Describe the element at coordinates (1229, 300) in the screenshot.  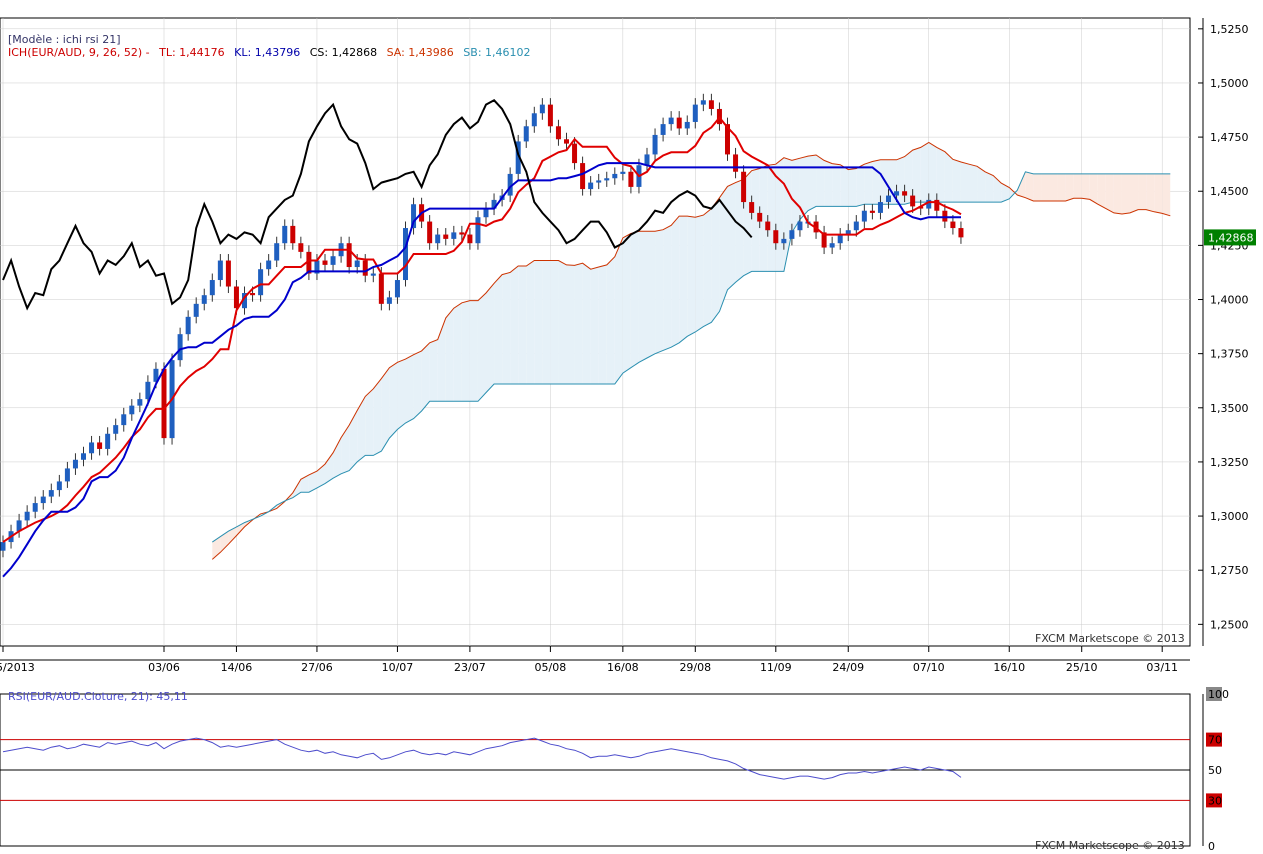
I see `y-tick-label: 1,4000` at that location.